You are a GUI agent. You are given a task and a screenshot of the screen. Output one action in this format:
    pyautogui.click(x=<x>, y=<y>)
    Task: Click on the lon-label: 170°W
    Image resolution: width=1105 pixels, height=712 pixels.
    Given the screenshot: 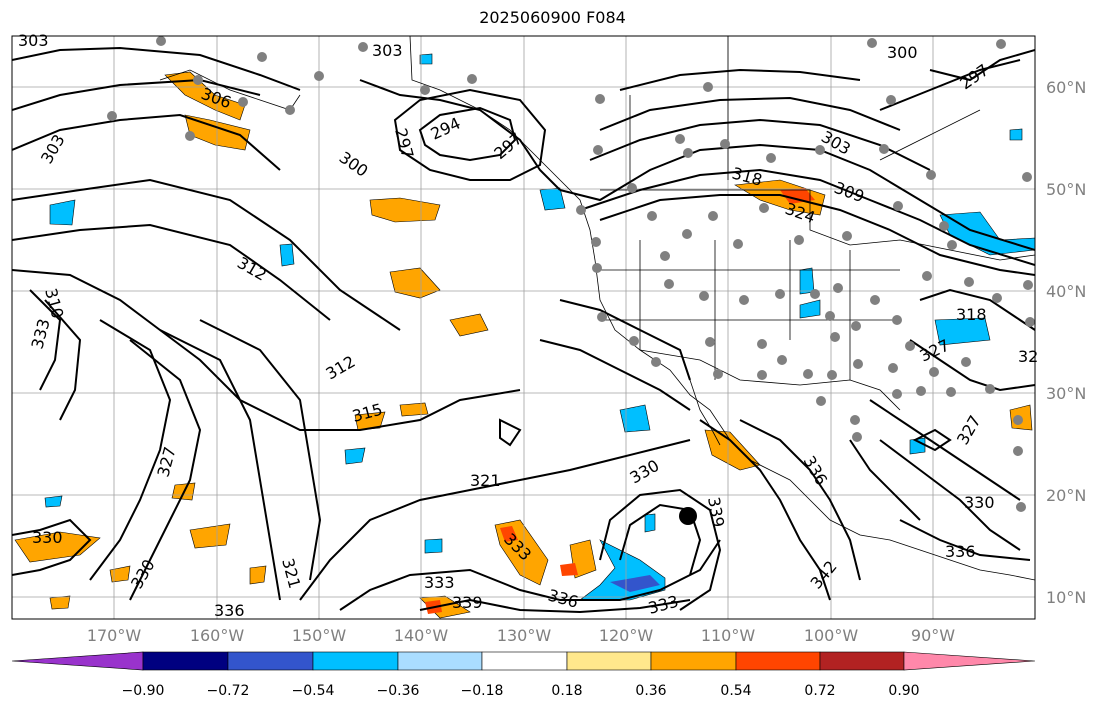 What is the action you would take?
    pyautogui.click(x=114, y=635)
    